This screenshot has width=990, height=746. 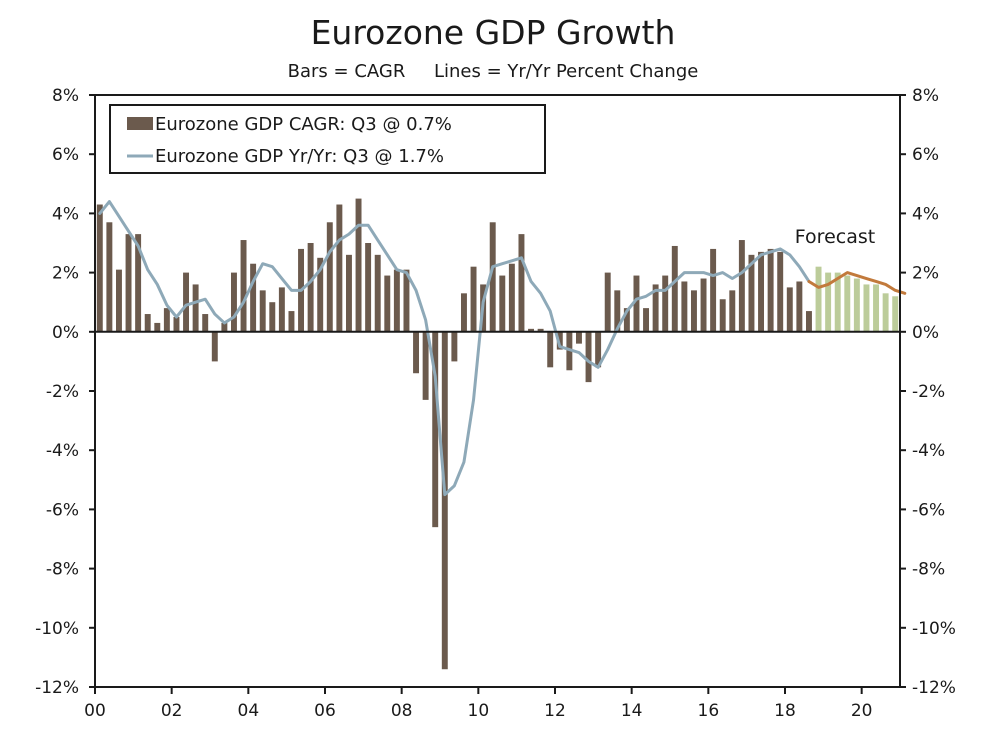 What do you see at coordinates (57, 688) in the screenshot?
I see `y-tick-label-left: -12%` at bounding box center [57, 688].